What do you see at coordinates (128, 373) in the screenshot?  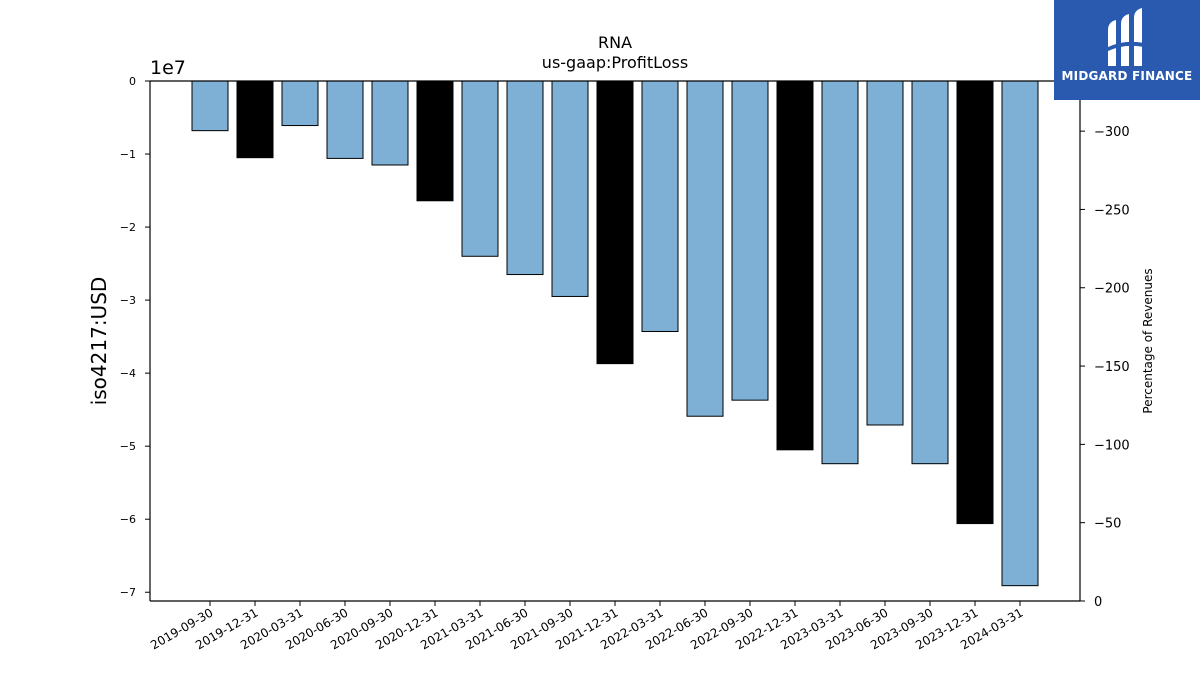 I see `y-tick-label: −4` at bounding box center [128, 373].